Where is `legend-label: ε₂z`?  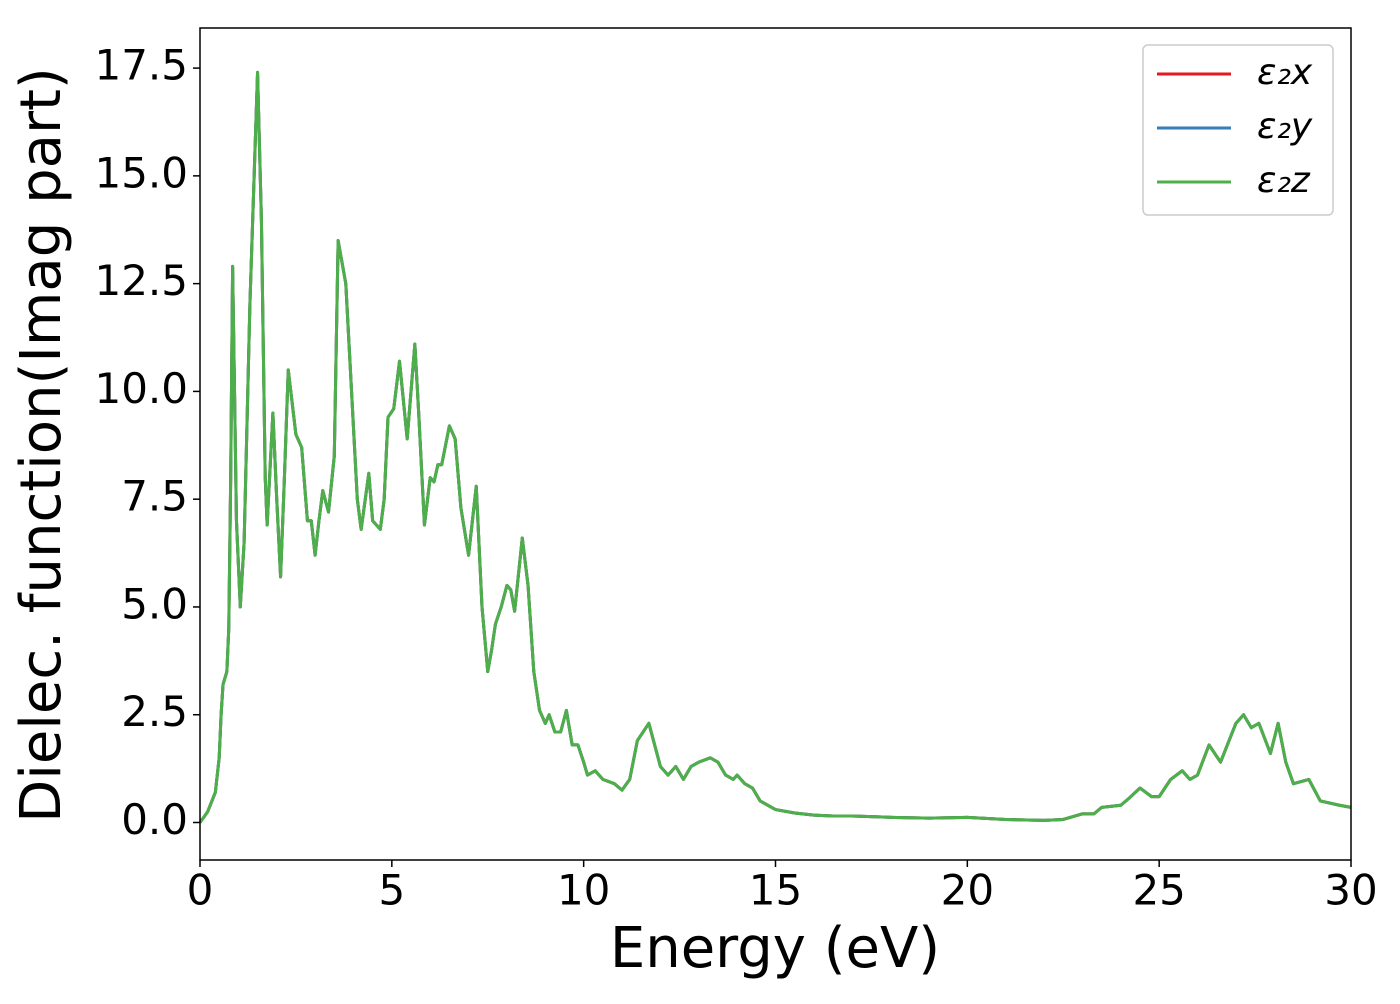 legend-label: ε₂z is located at coordinates (1284, 180).